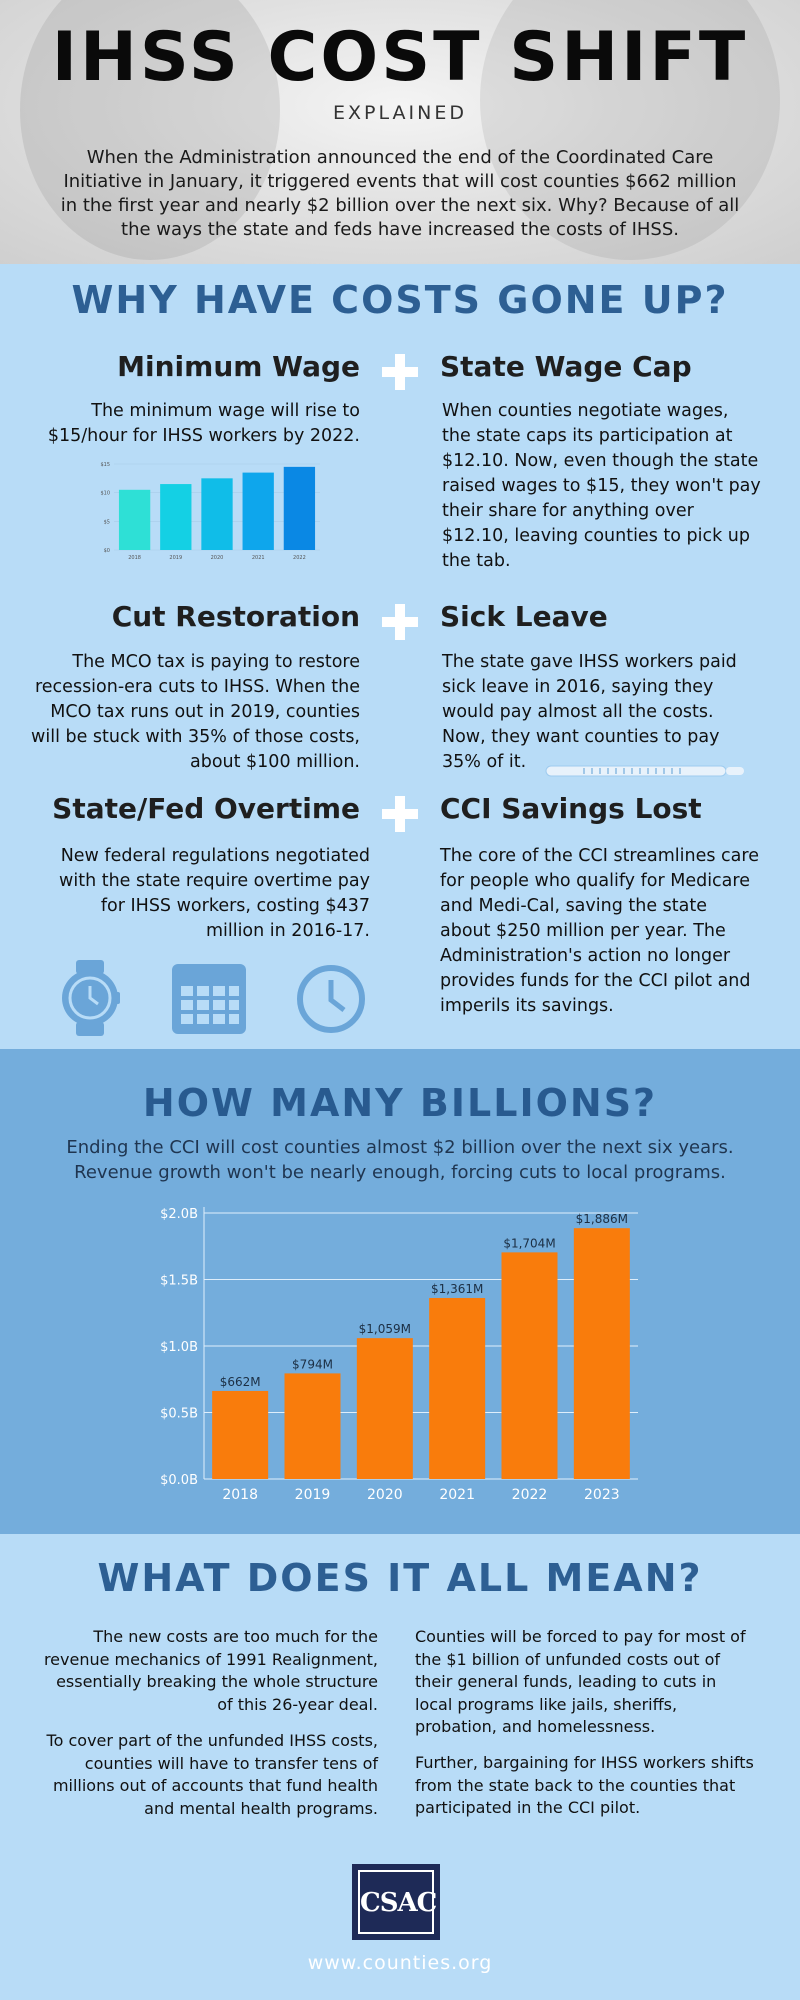 Image resolution: width=800 pixels, height=2000 pixels. I want to click on state-wage-cap-title: State Wage Cap, so click(566, 366).